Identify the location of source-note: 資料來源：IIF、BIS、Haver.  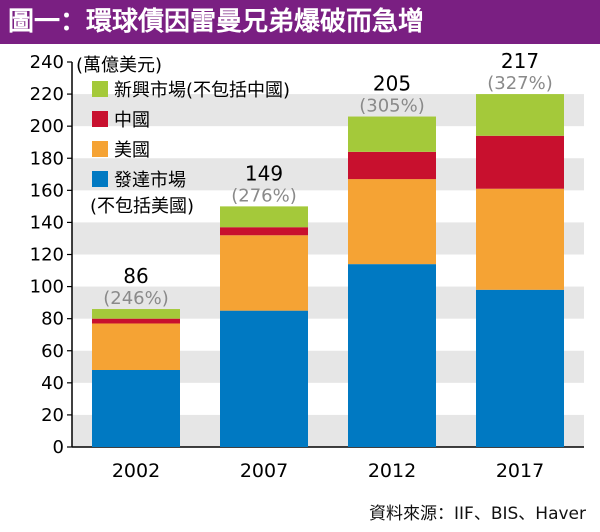
(477, 514).